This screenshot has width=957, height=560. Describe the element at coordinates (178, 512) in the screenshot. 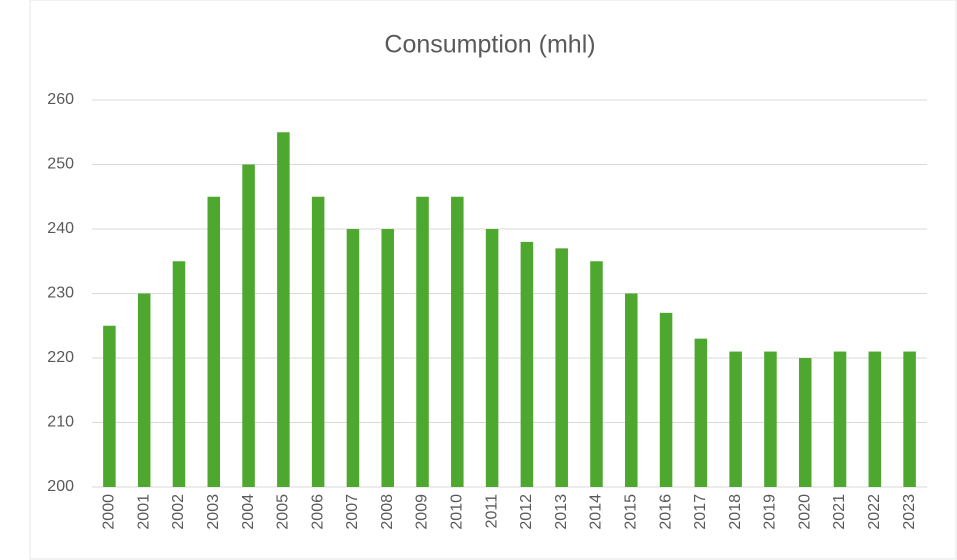

I see `x-tick-label: 2002` at that location.